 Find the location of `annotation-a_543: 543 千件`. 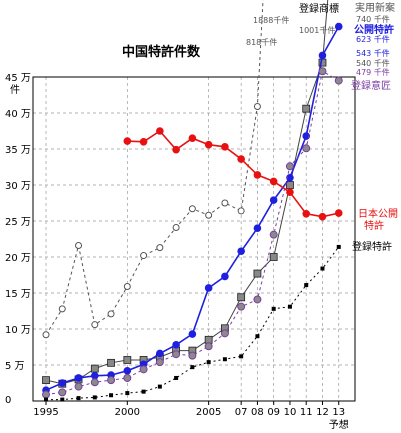

annotation-a_543: 543 千件 is located at coordinates (373, 53).